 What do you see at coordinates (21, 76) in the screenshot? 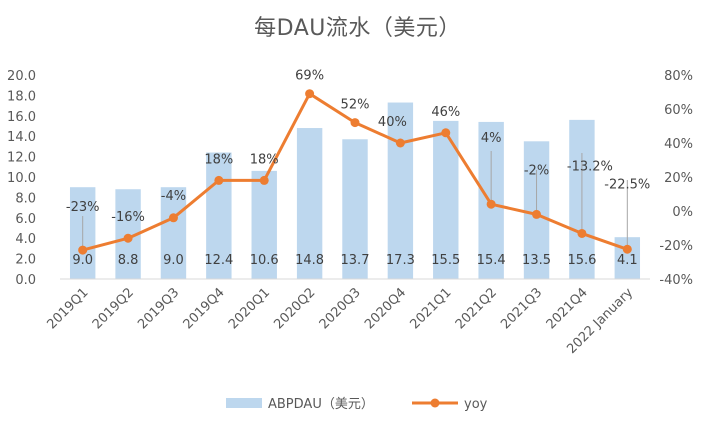
I see `y-left-tick-label: 20.0` at bounding box center [21, 76].